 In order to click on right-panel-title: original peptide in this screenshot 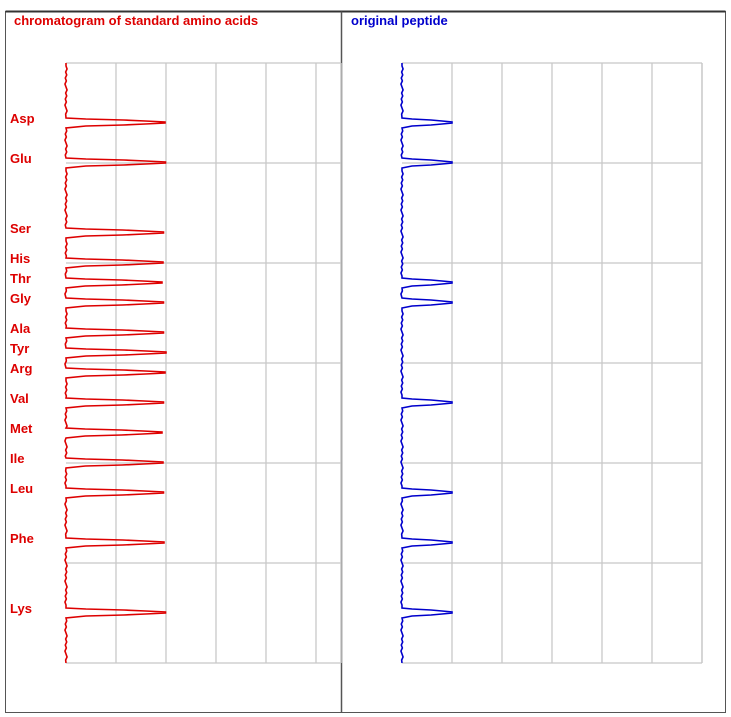, I will do `click(399, 20)`.